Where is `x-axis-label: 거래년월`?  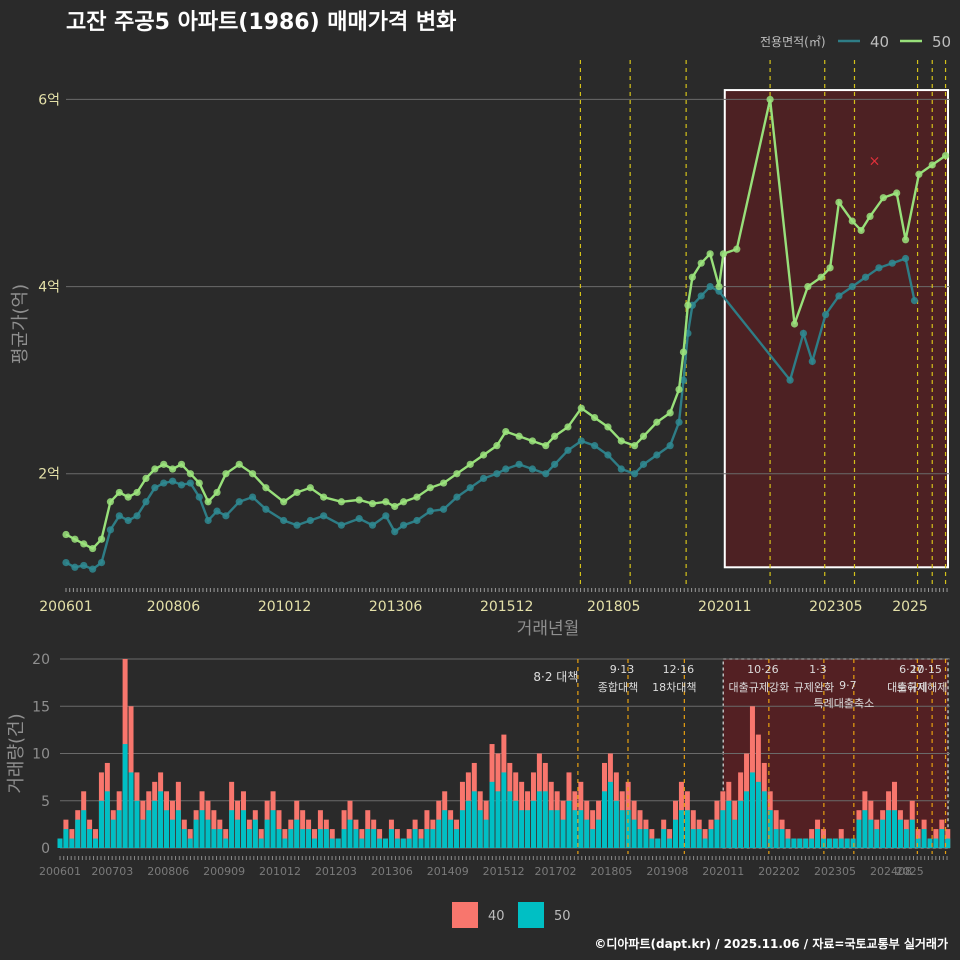 x-axis-label: 거래년월 is located at coordinates (548, 629).